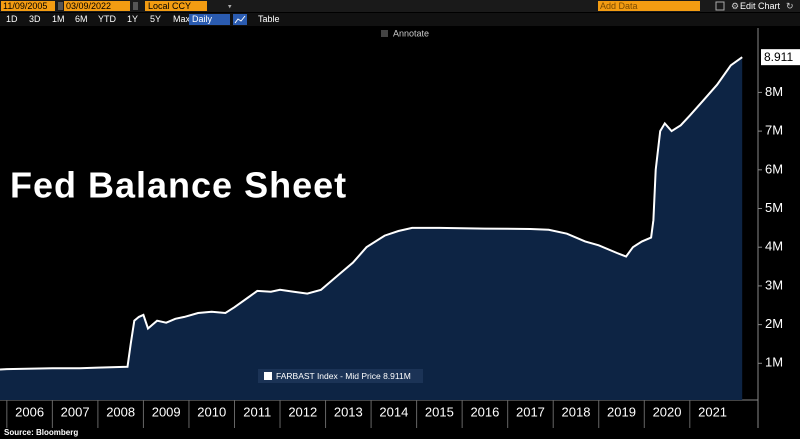  What do you see at coordinates (257, 411) in the screenshot?
I see `x-tick-label: 2011` at bounding box center [257, 411].